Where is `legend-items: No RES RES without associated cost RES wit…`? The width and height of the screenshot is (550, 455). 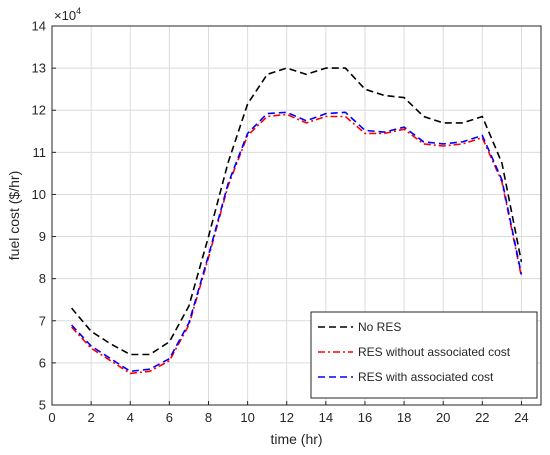 legend-items: No RES RES without associated cost RES wit… is located at coordinates (414, 352).